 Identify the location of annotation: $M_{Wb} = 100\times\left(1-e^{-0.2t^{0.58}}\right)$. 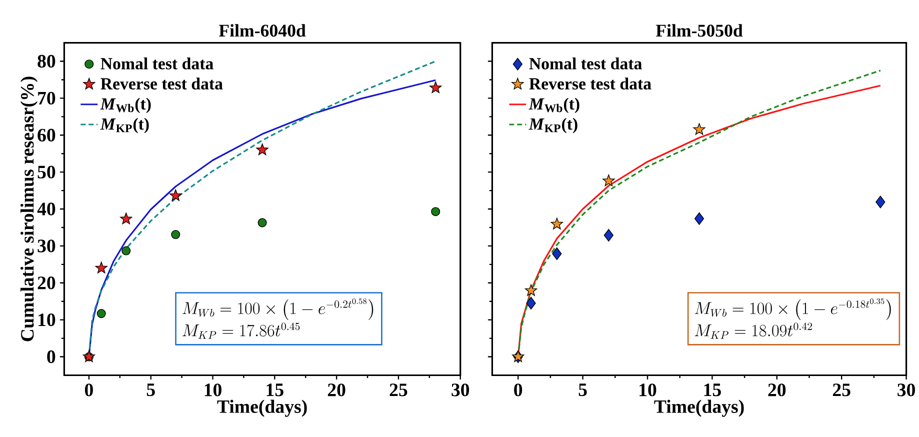
(278, 309).